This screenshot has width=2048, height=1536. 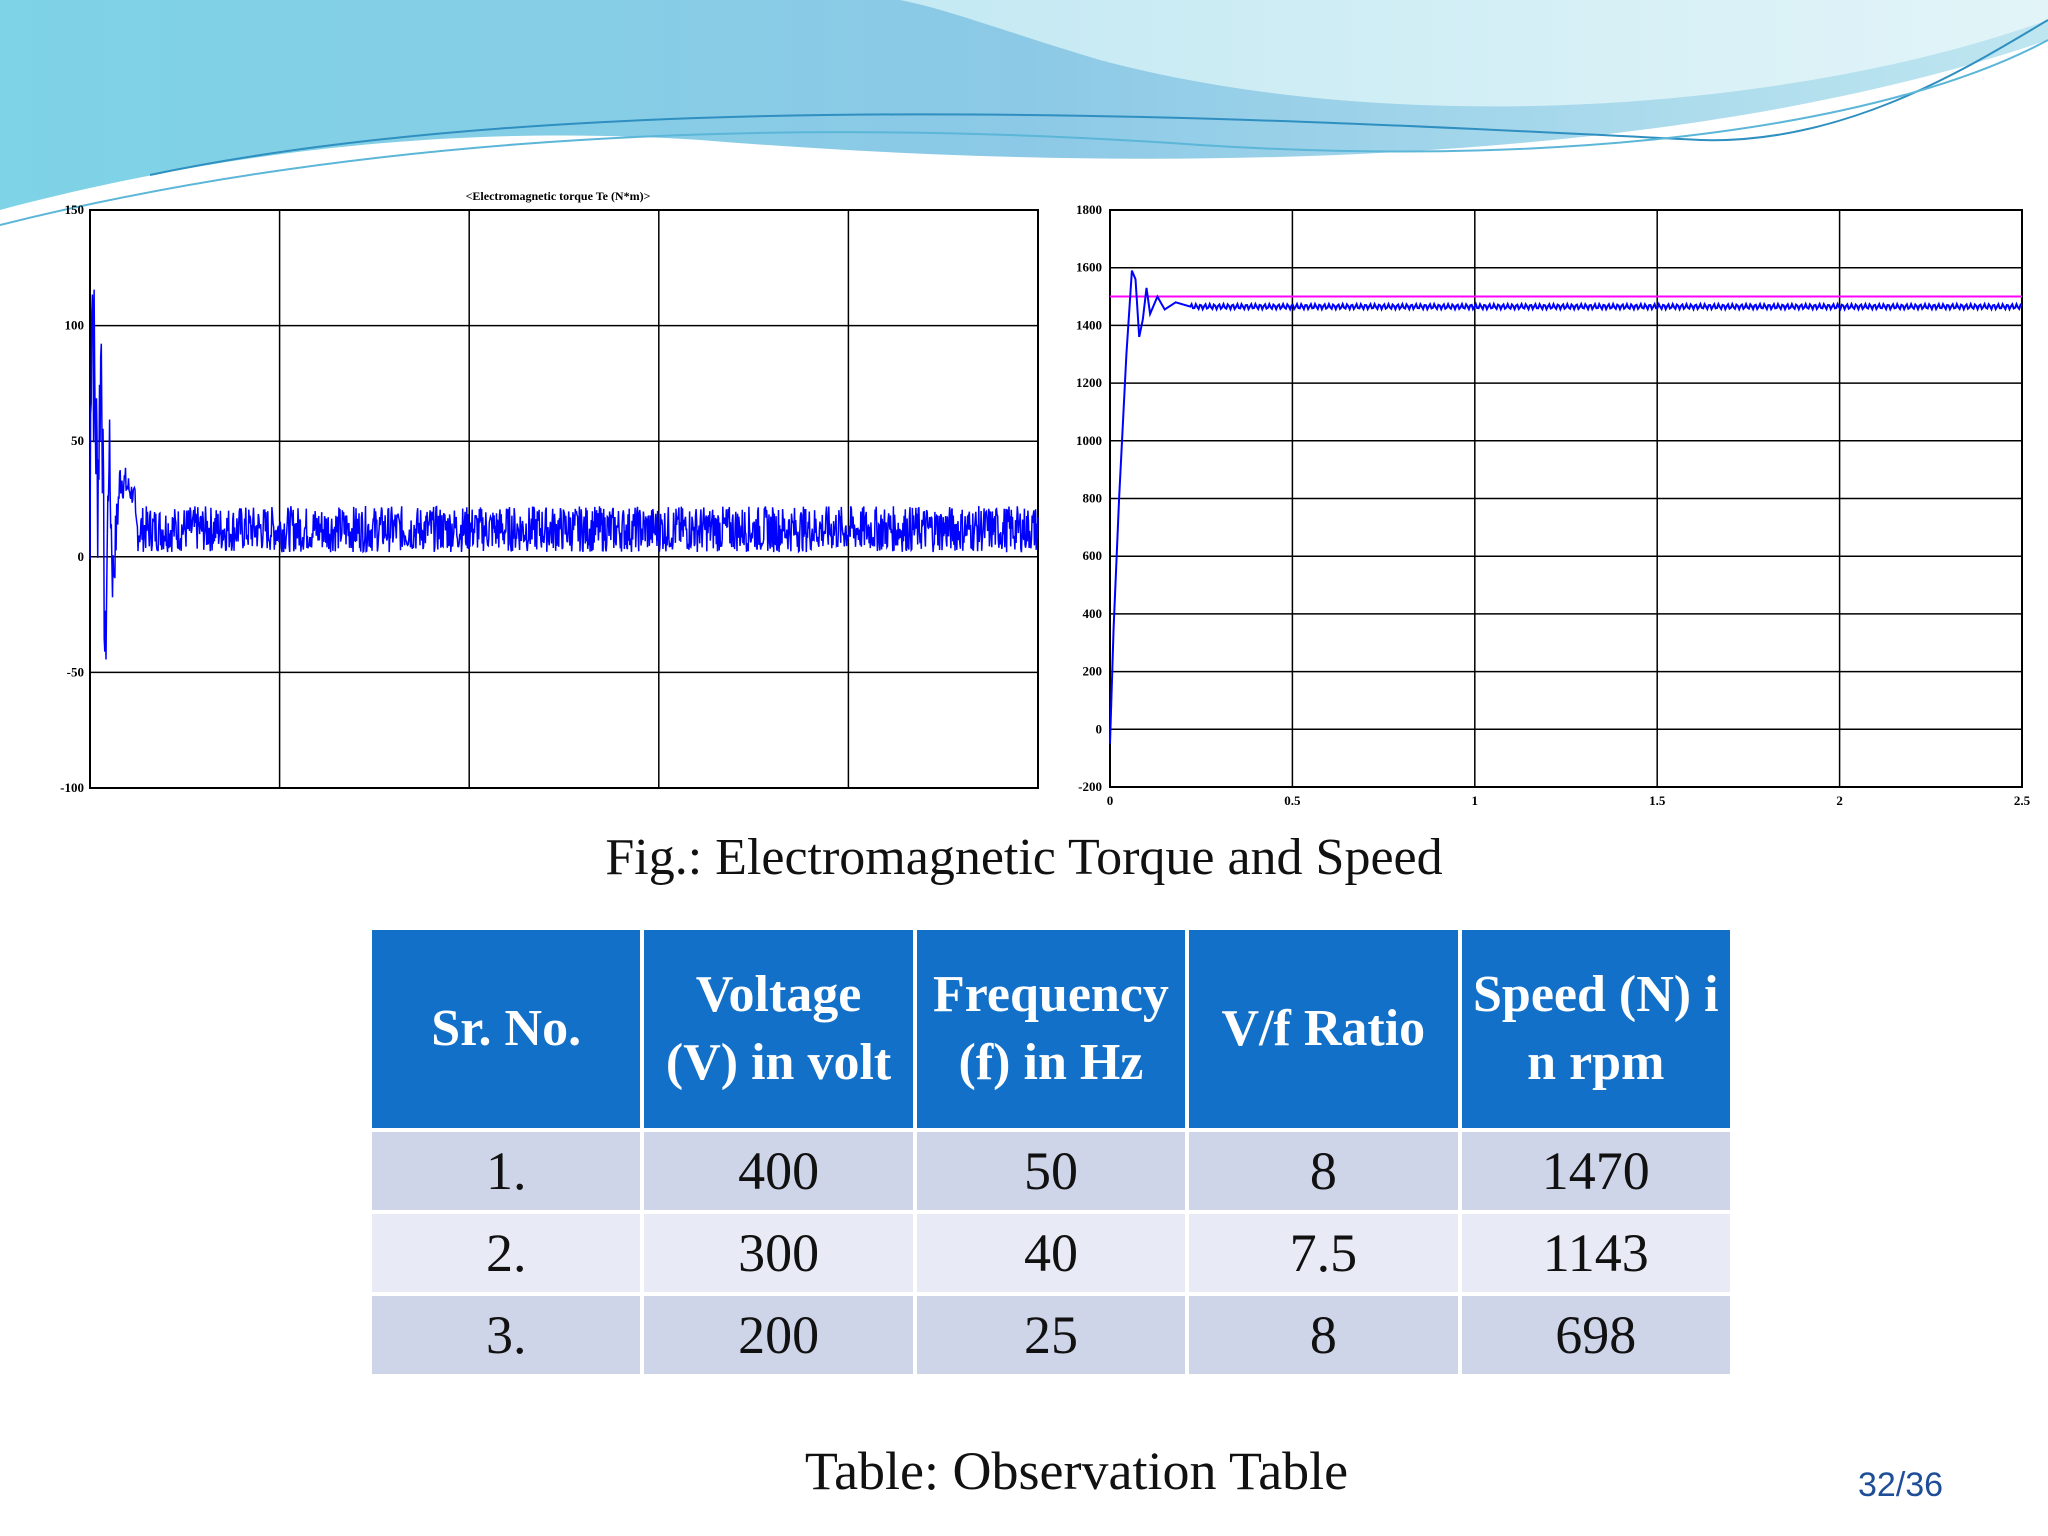 I want to click on table-cell: 300, so click(x=778, y=1253).